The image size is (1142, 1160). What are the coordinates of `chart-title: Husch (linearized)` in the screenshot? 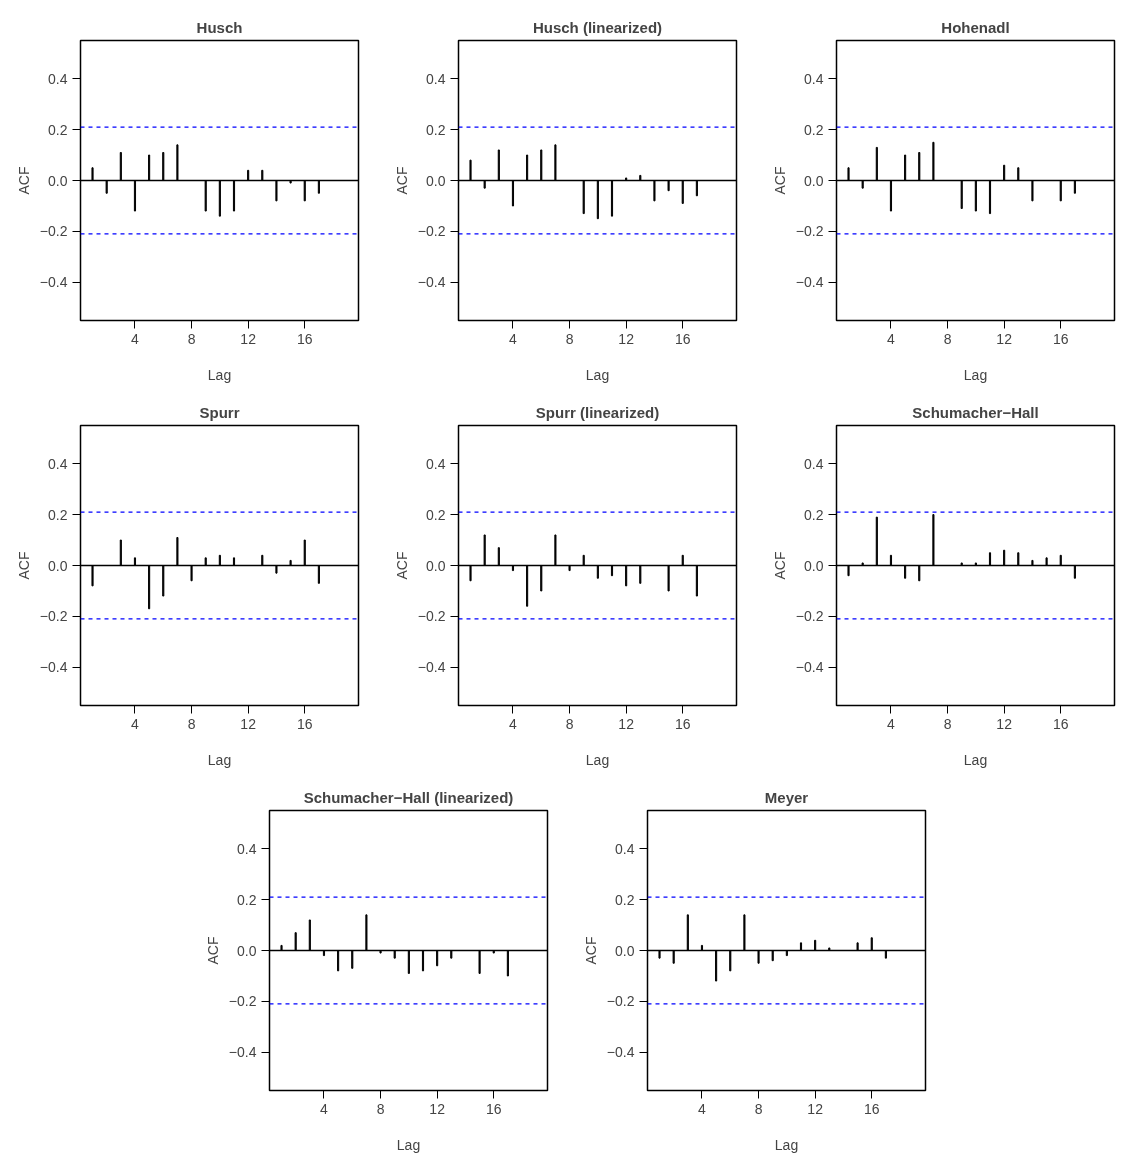 It's located at (597, 27).